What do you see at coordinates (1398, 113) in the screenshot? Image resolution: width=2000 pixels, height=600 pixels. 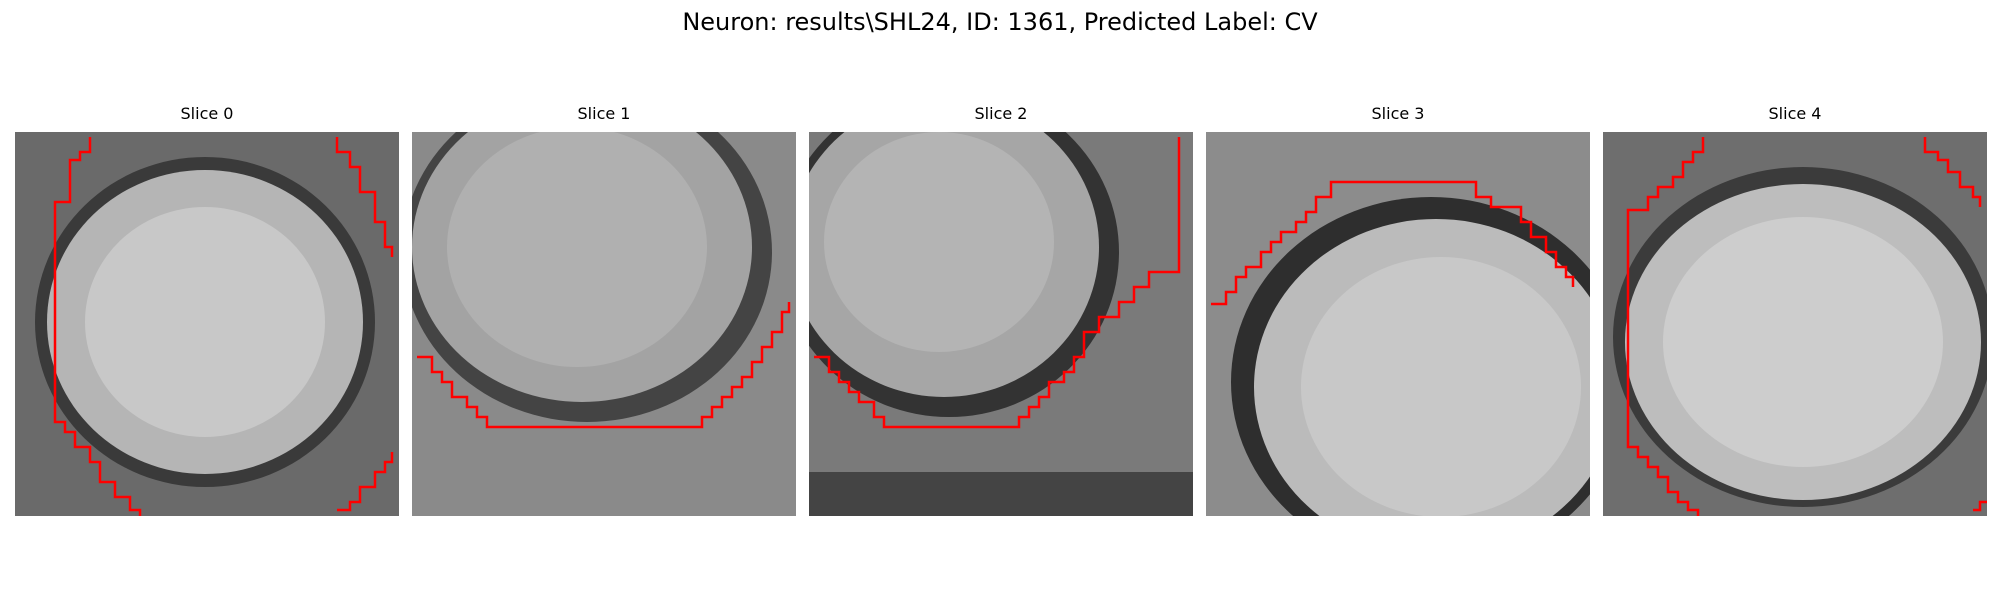 I see `slice-title: Slice 3` at bounding box center [1398, 113].